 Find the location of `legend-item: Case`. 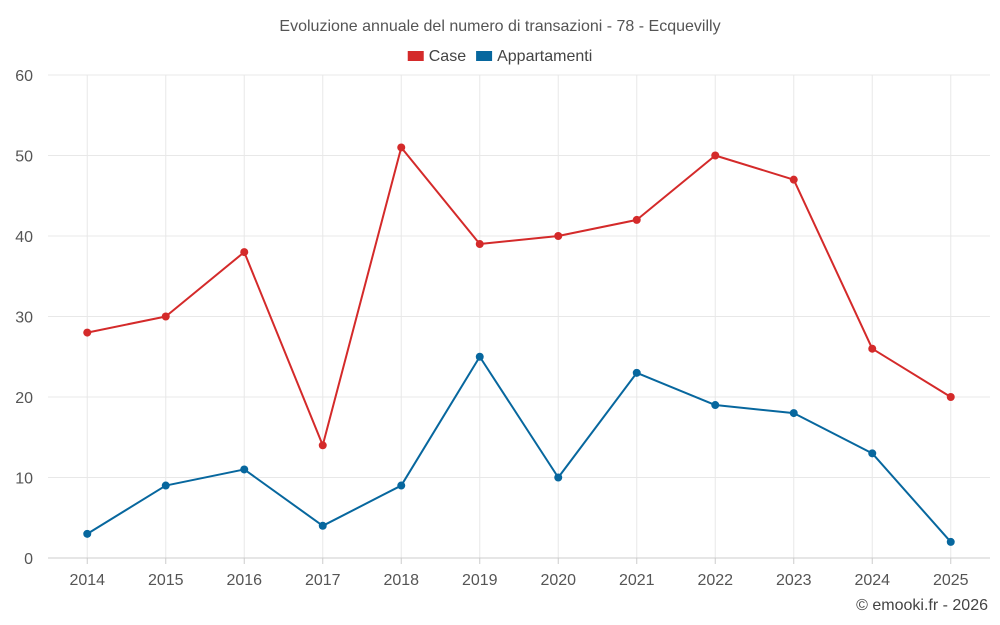

legend-item: Case is located at coordinates (436, 56).